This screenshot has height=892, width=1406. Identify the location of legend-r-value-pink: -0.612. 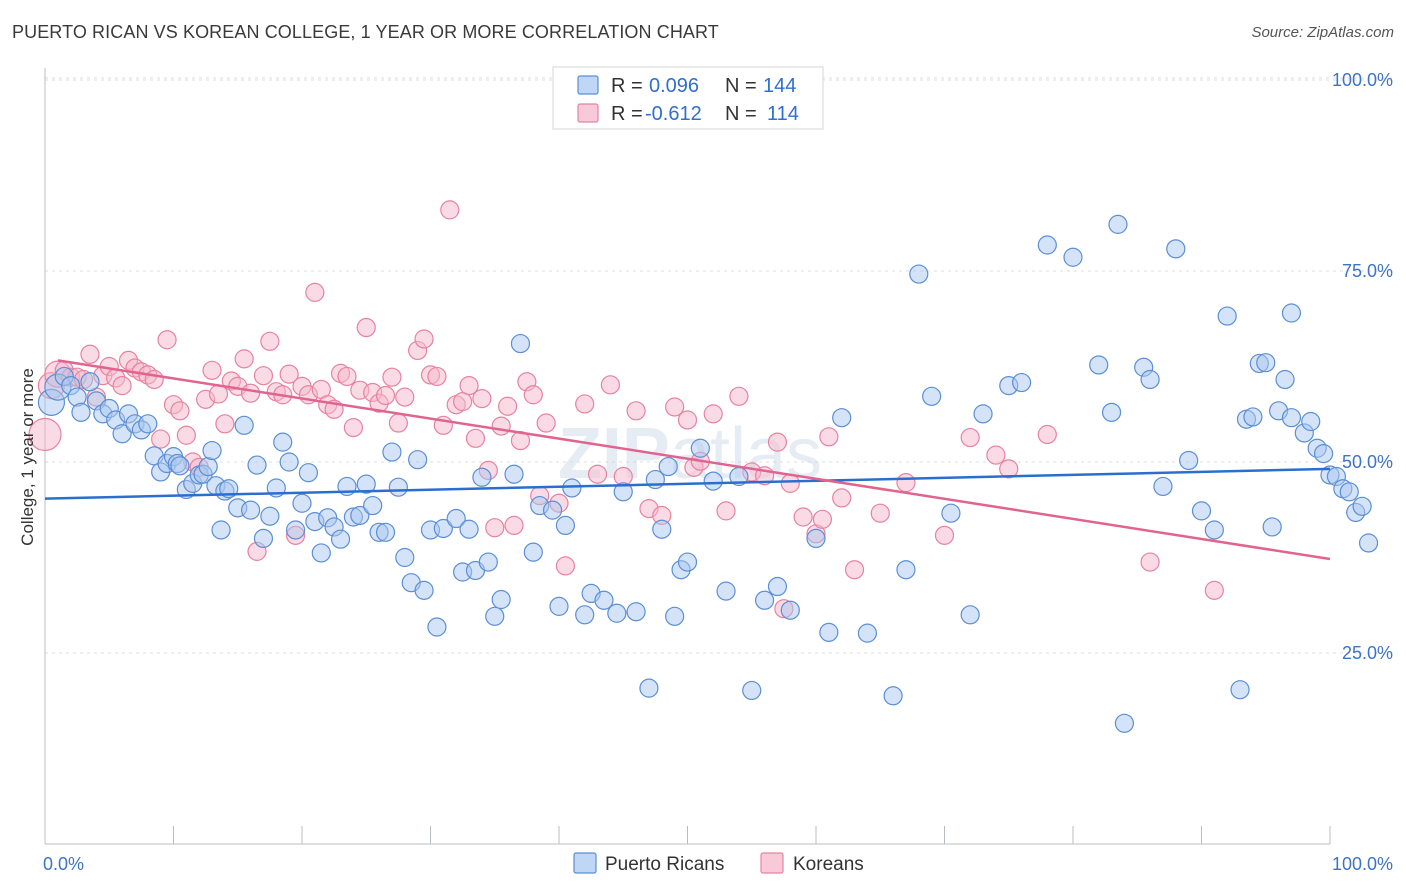
(673, 114).